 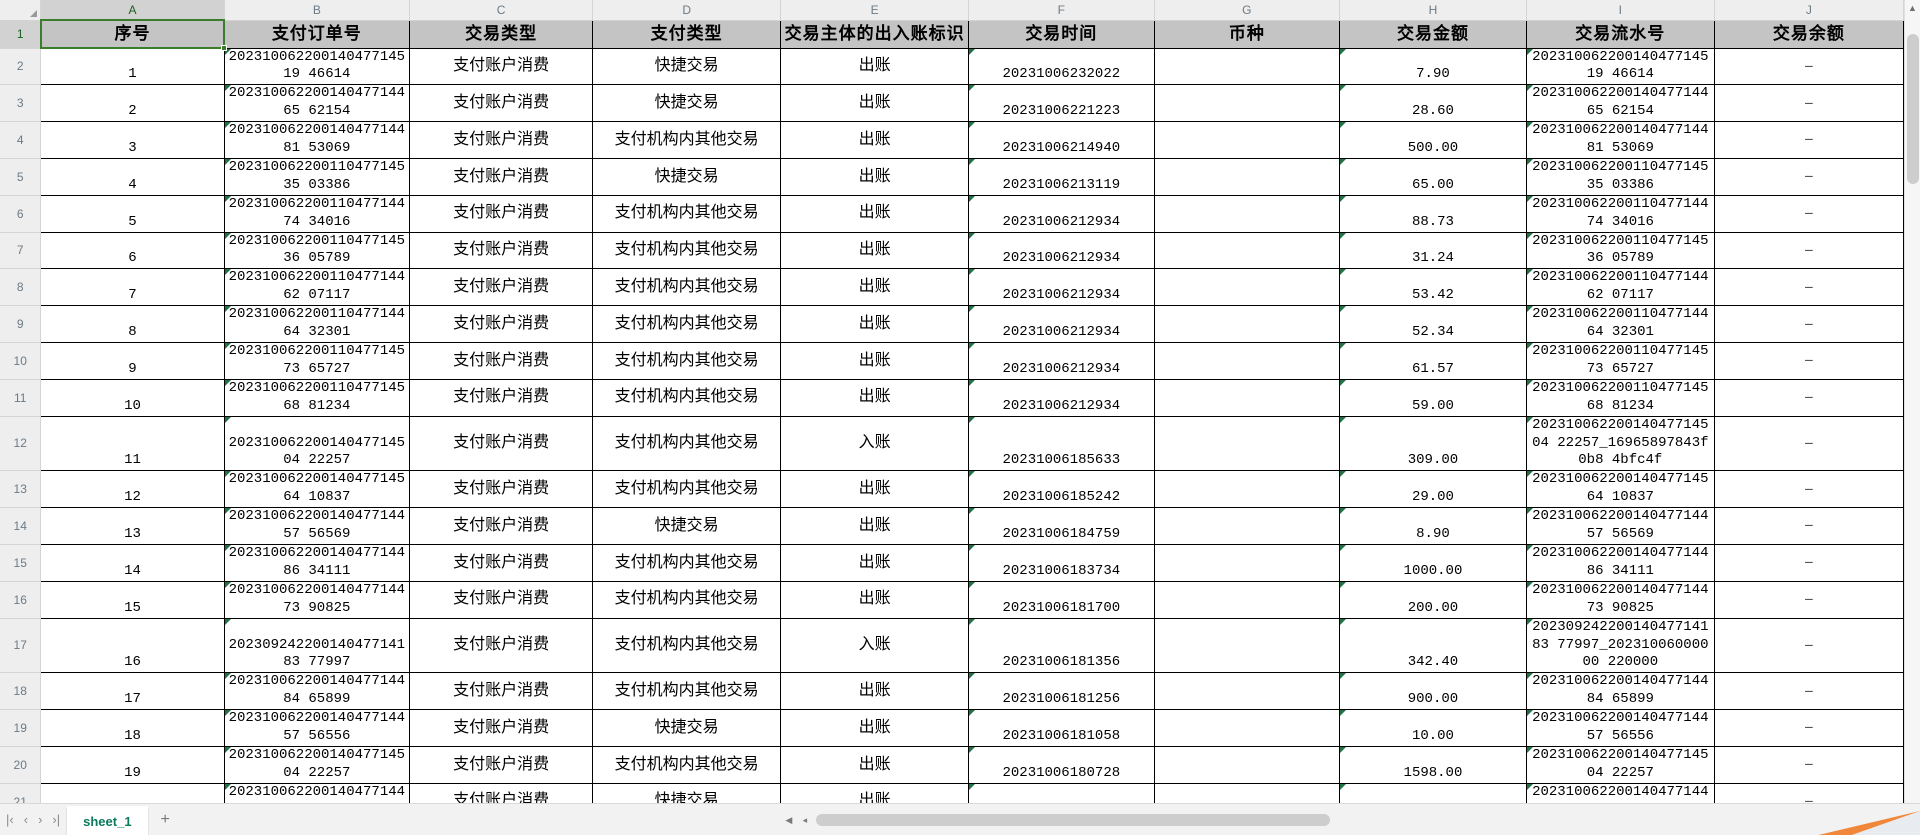 What do you see at coordinates (132, 691) in the screenshot?
I see `cell-A18: 17` at bounding box center [132, 691].